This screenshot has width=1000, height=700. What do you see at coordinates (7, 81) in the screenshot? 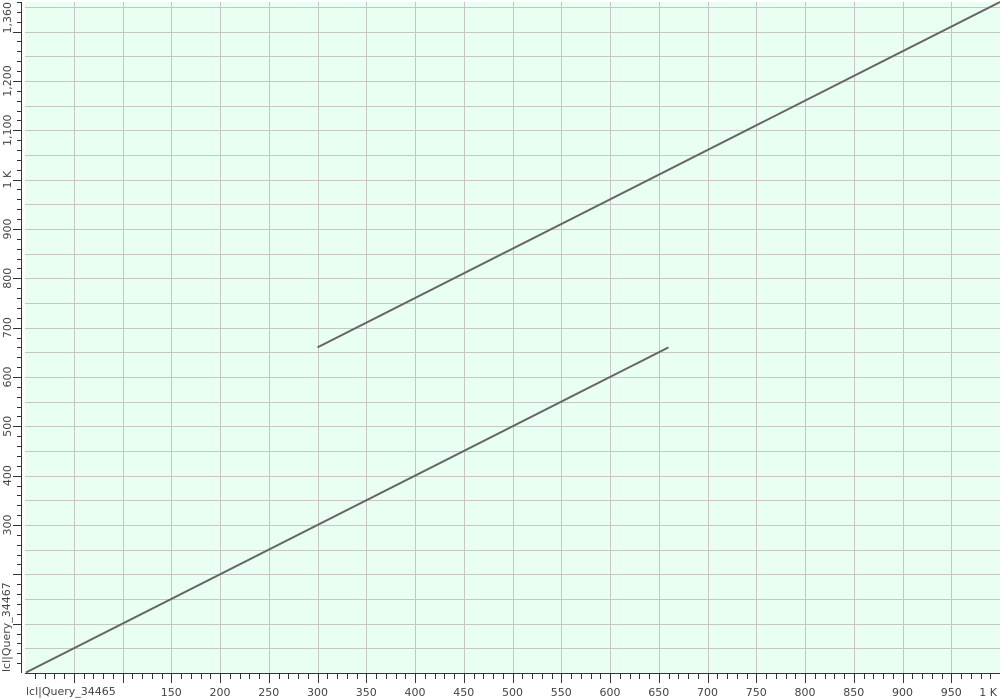
I see `y-tick-label: 1,200` at bounding box center [7, 81].